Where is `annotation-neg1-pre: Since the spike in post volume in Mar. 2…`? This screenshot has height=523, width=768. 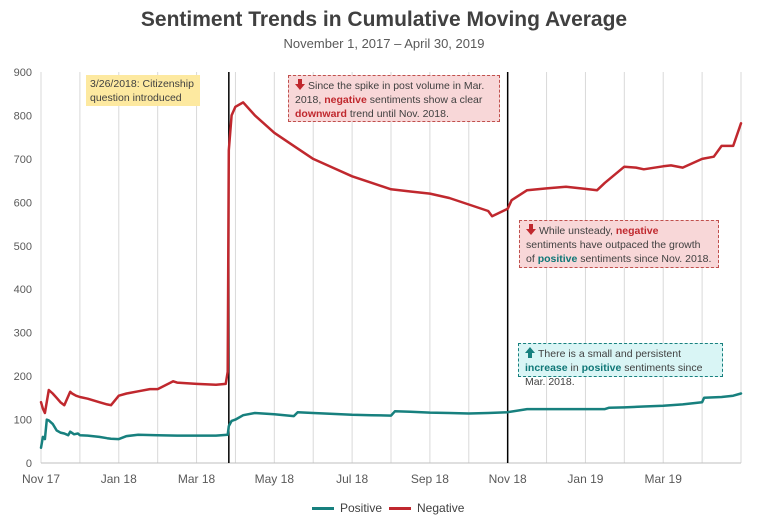 annotation-neg1-pre: Since the spike in post volume in Mar. 2… is located at coordinates (390, 93).